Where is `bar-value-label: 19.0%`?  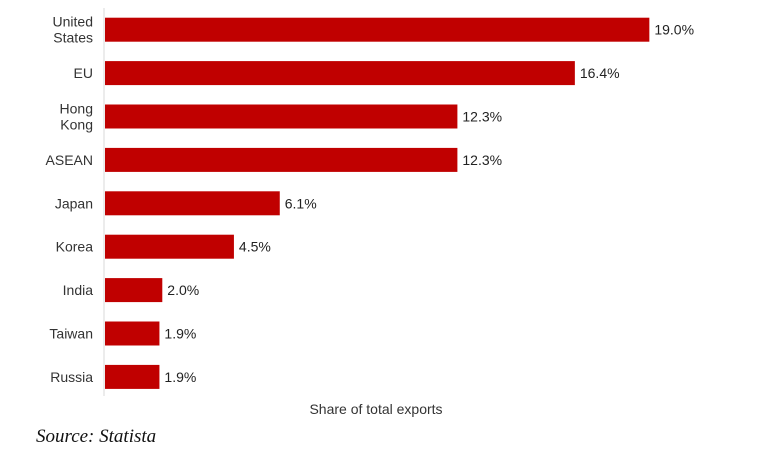
bar-value-label: 19.0% is located at coordinates (674, 30).